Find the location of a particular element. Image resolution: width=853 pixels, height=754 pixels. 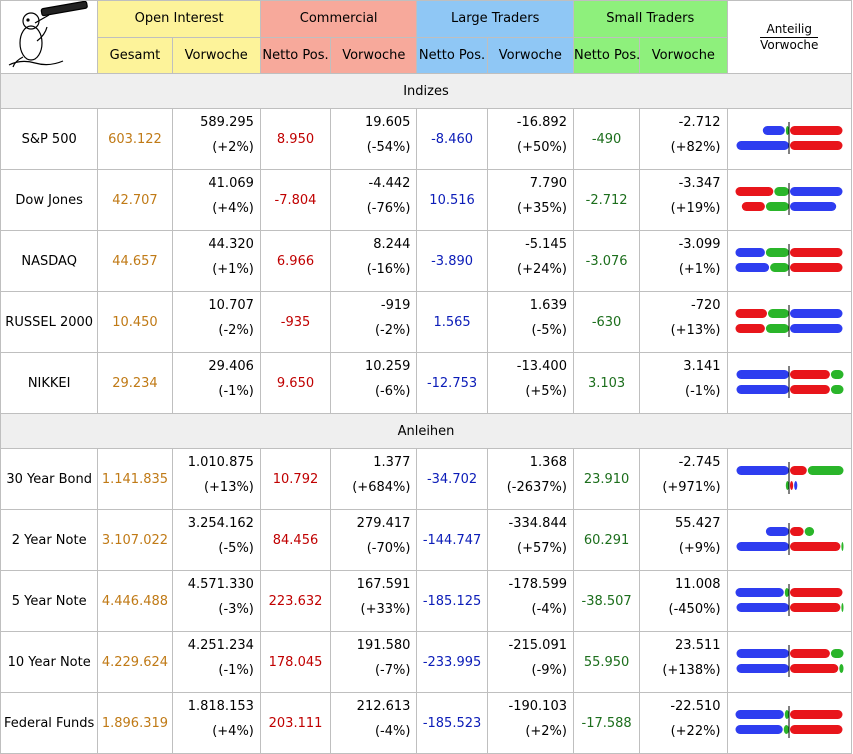

subheader-com-netto: Netto Pos. is located at coordinates (295, 55).